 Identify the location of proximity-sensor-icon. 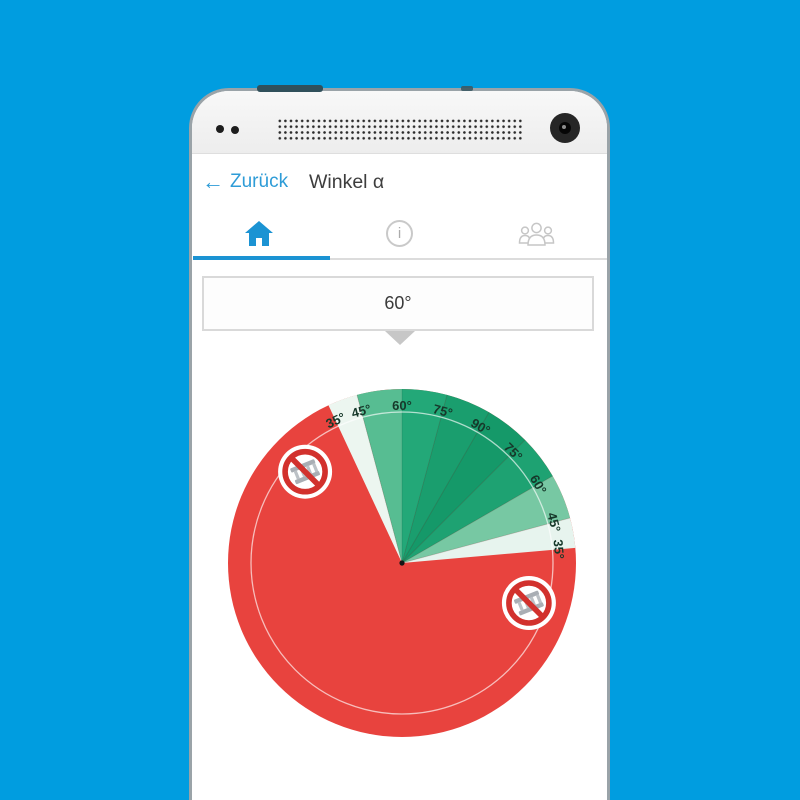
(220, 129).